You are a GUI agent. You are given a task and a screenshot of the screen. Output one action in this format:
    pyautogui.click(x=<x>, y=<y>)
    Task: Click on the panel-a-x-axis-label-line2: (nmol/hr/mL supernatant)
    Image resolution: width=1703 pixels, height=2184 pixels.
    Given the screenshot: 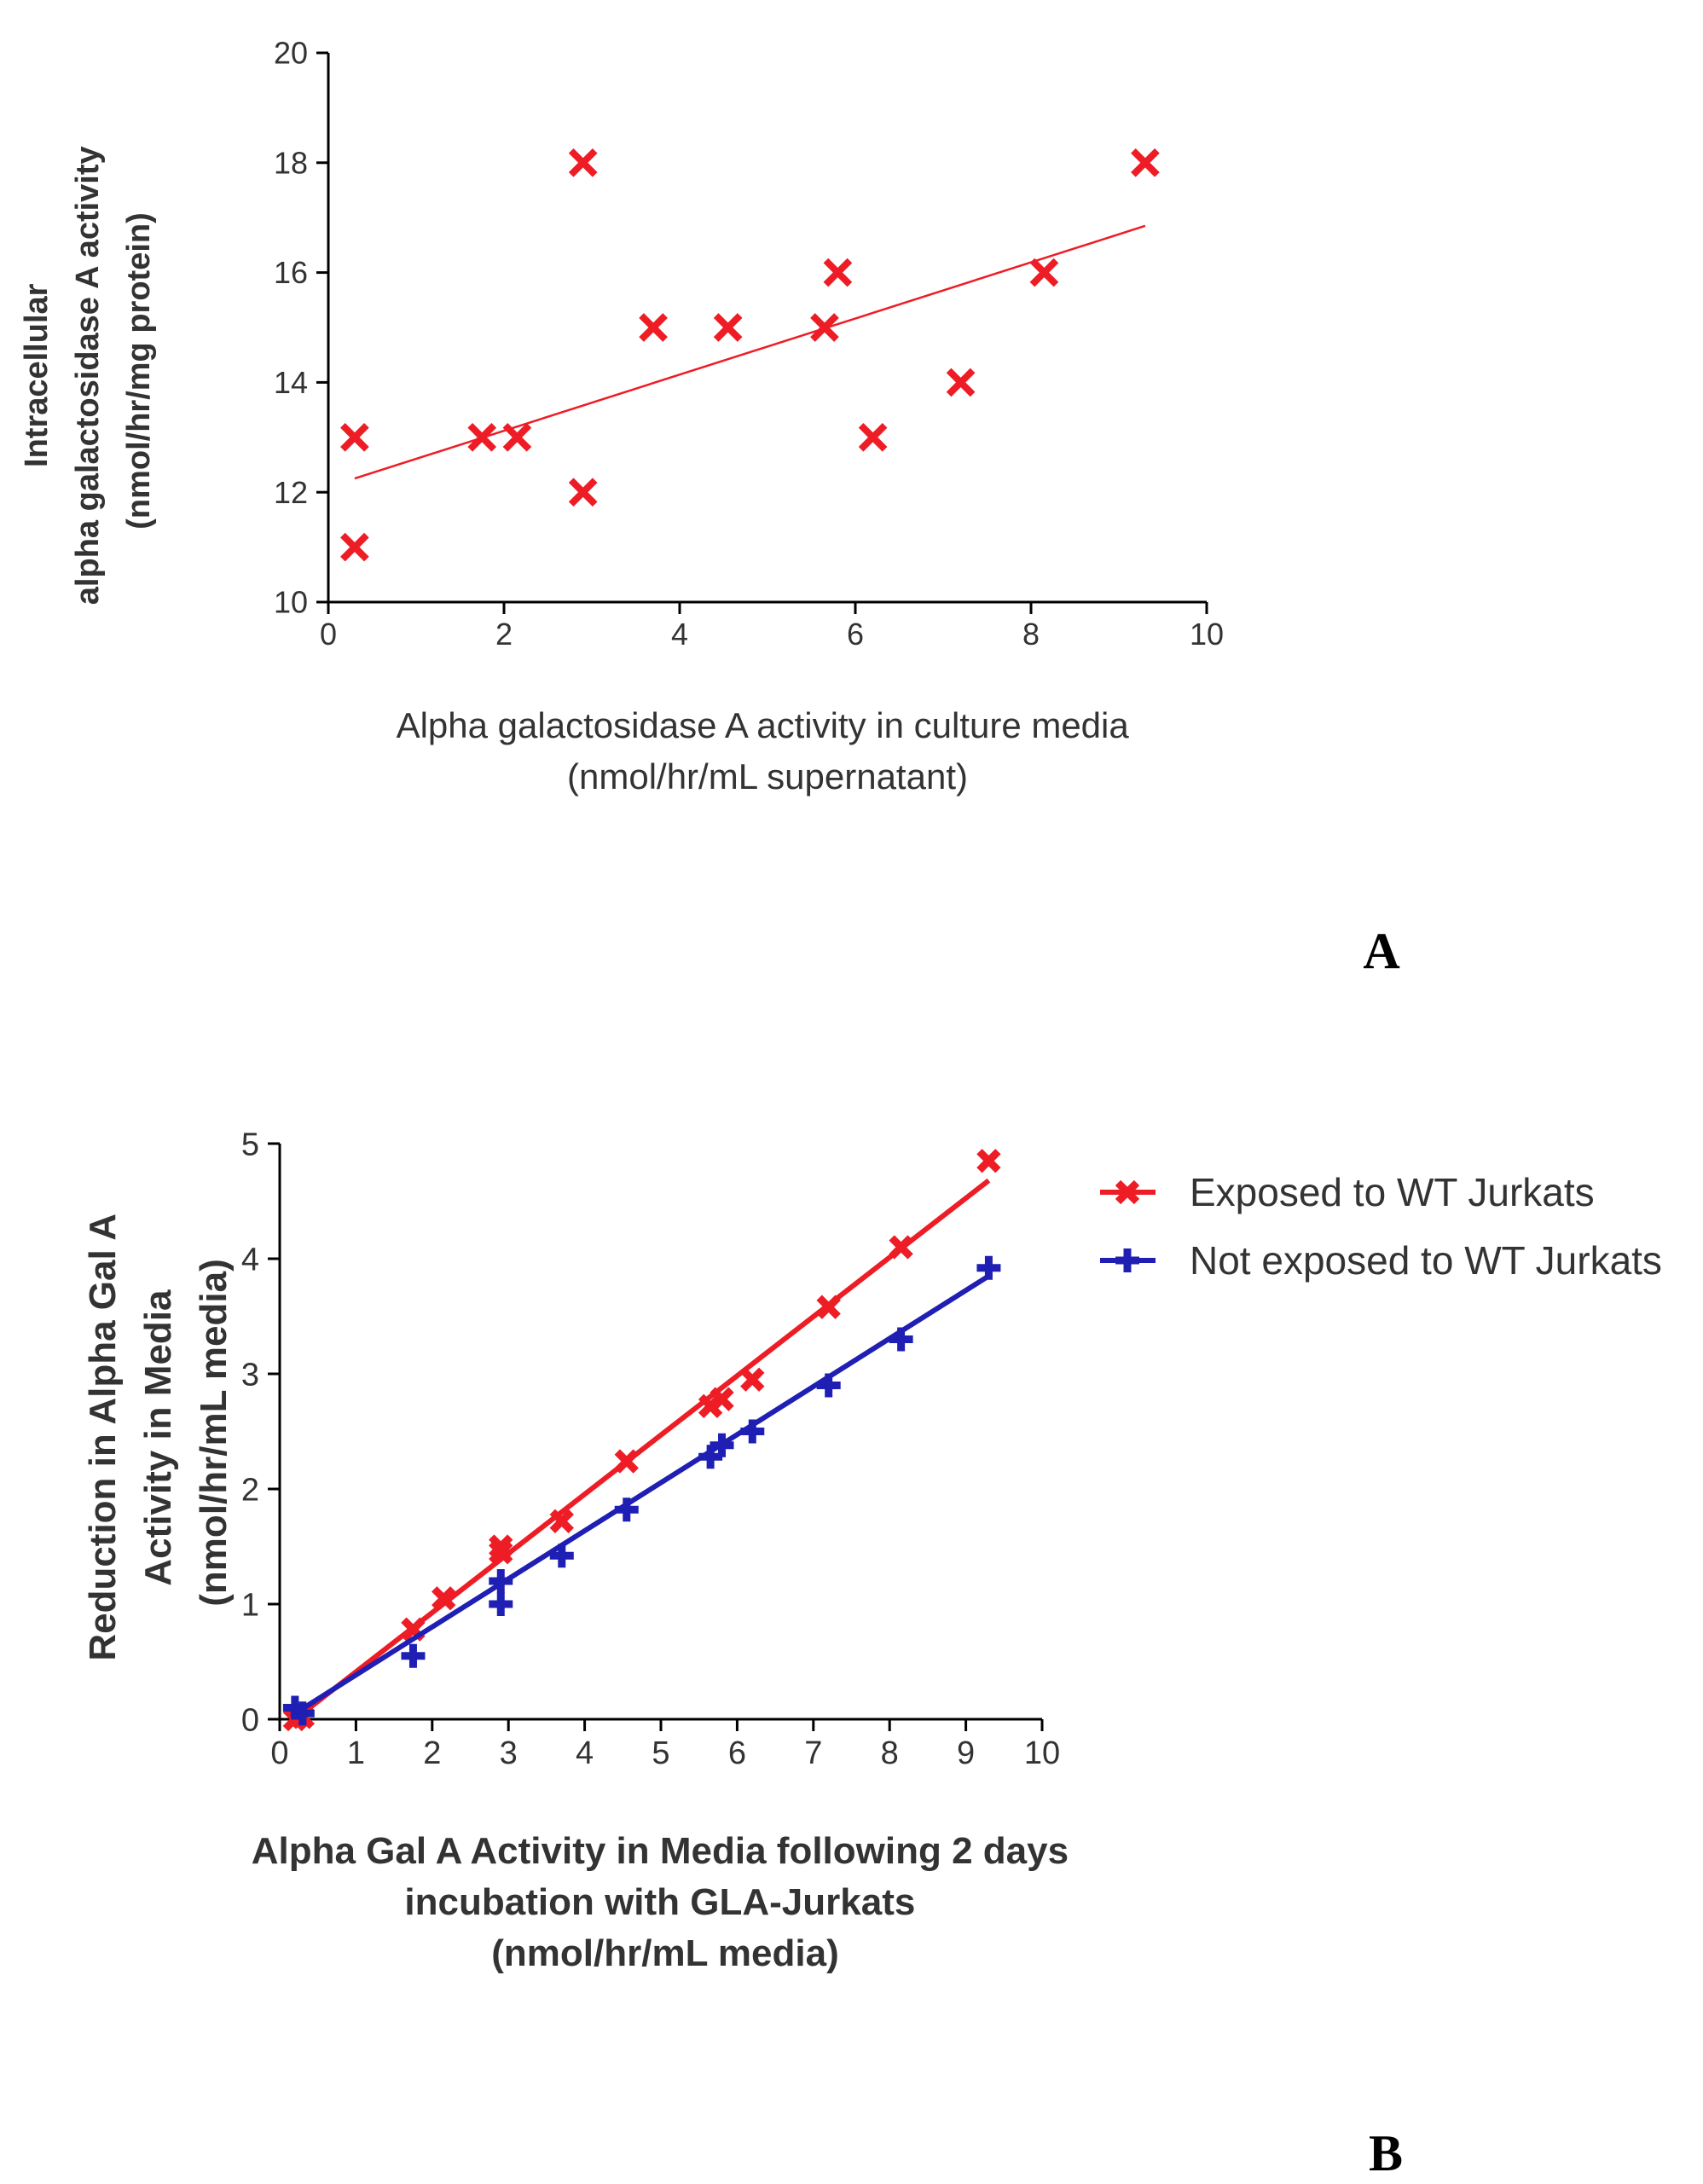 What is the action you would take?
    pyautogui.click(x=767, y=776)
    